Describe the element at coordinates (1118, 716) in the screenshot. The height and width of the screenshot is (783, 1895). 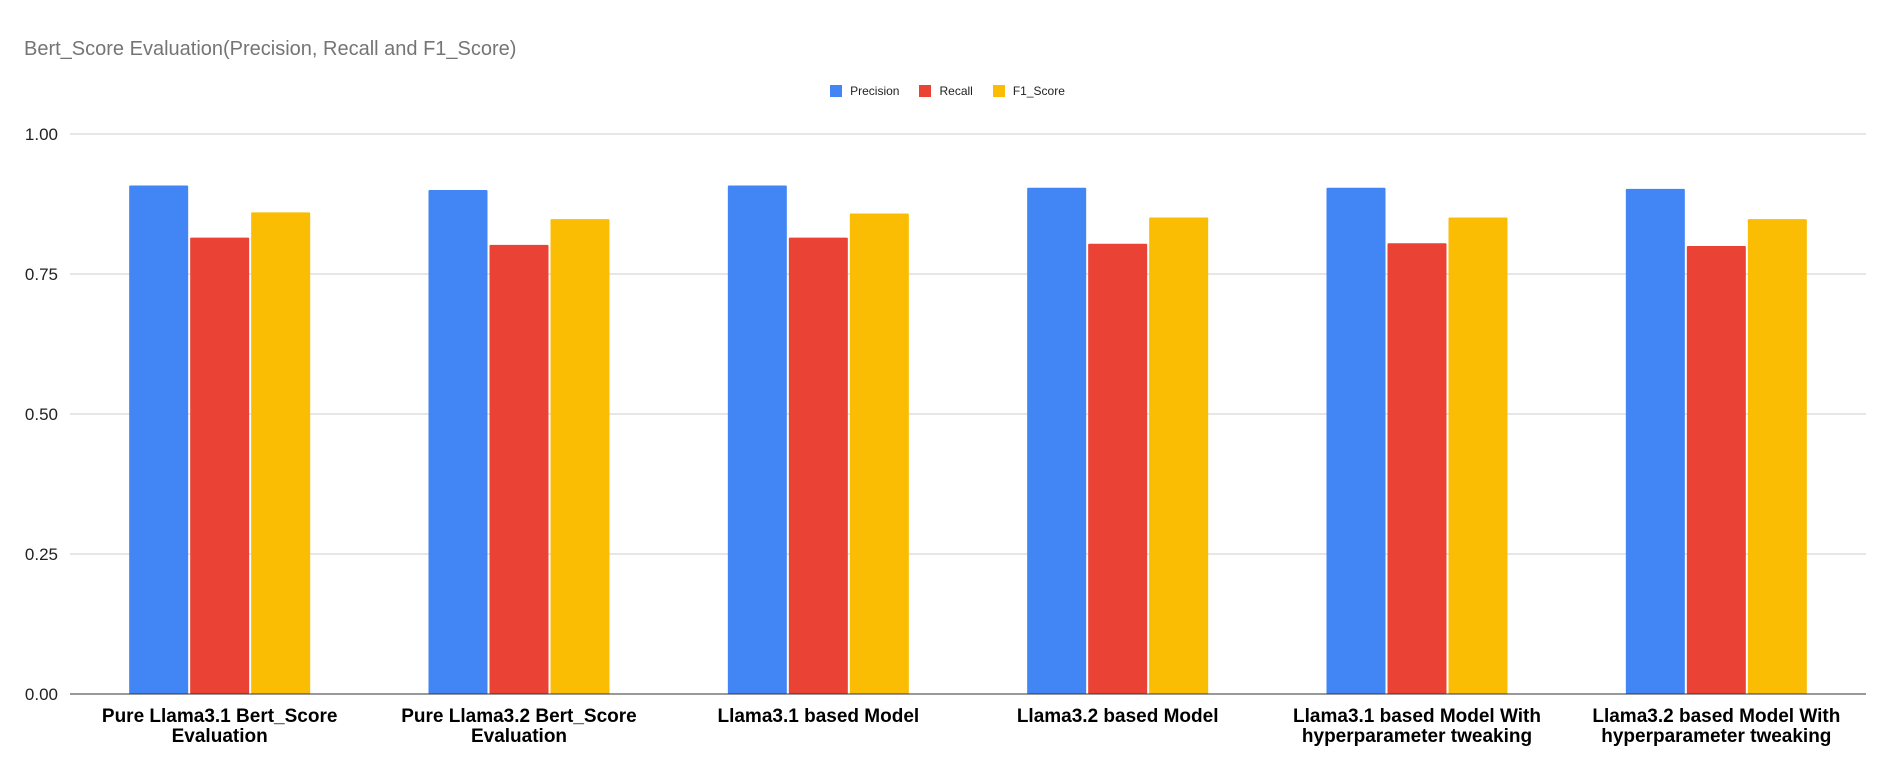
I see `x-tick-label: Llama3.2 based Model` at that location.